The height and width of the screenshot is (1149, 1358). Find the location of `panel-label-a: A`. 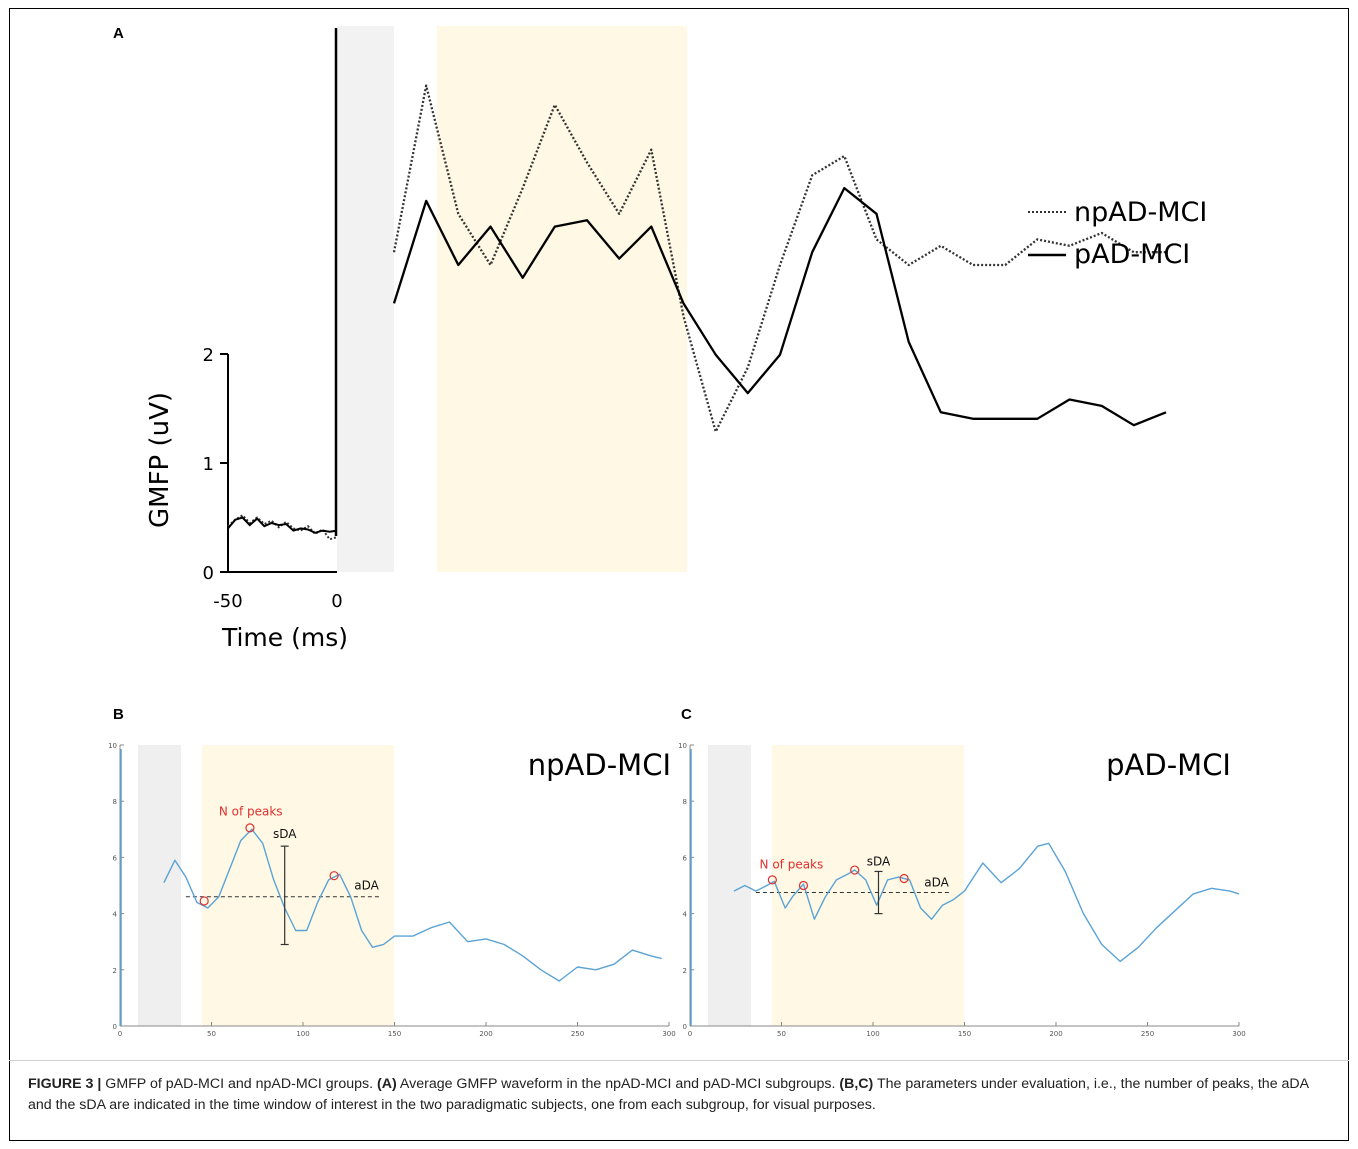

panel-label-a: A is located at coordinates (118, 33).